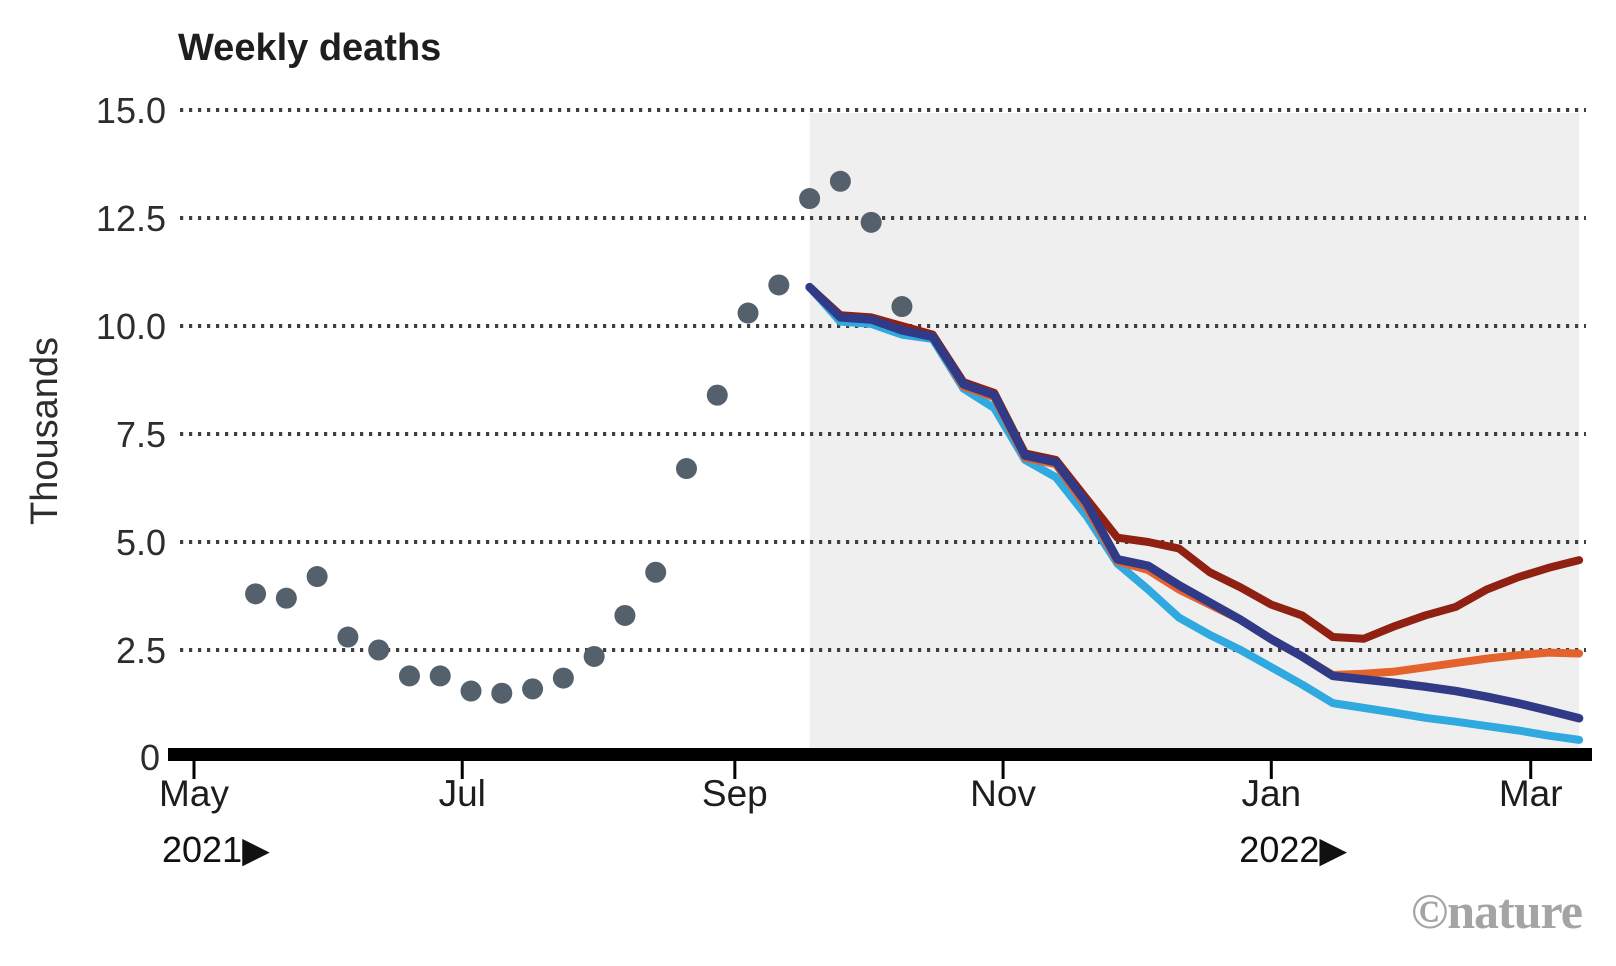 The width and height of the screenshot is (1616, 966). What do you see at coordinates (141, 650) in the screenshot?
I see `y-tick-label: 2.5` at bounding box center [141, 650].